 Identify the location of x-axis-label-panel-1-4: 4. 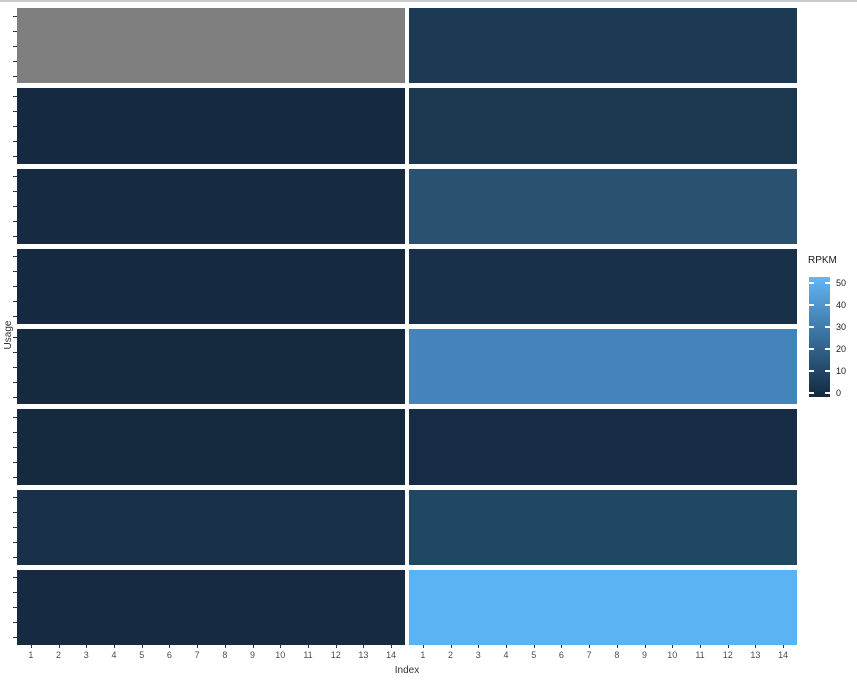
(114, 655).